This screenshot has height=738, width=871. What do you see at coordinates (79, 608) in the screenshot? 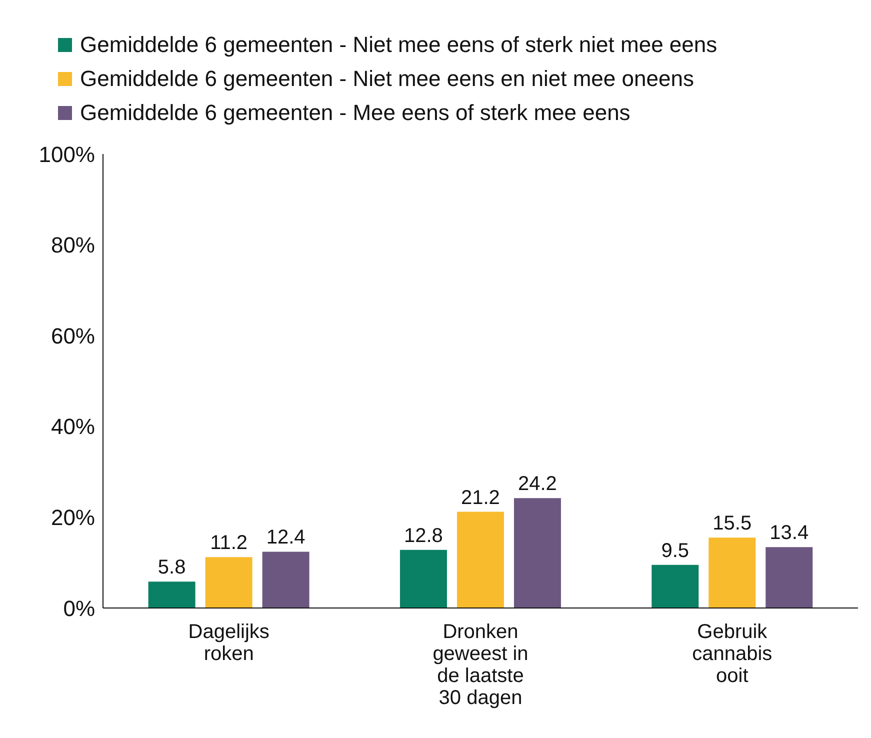
I see `y-tick-label: 0%` at bounding box center [79, 608].